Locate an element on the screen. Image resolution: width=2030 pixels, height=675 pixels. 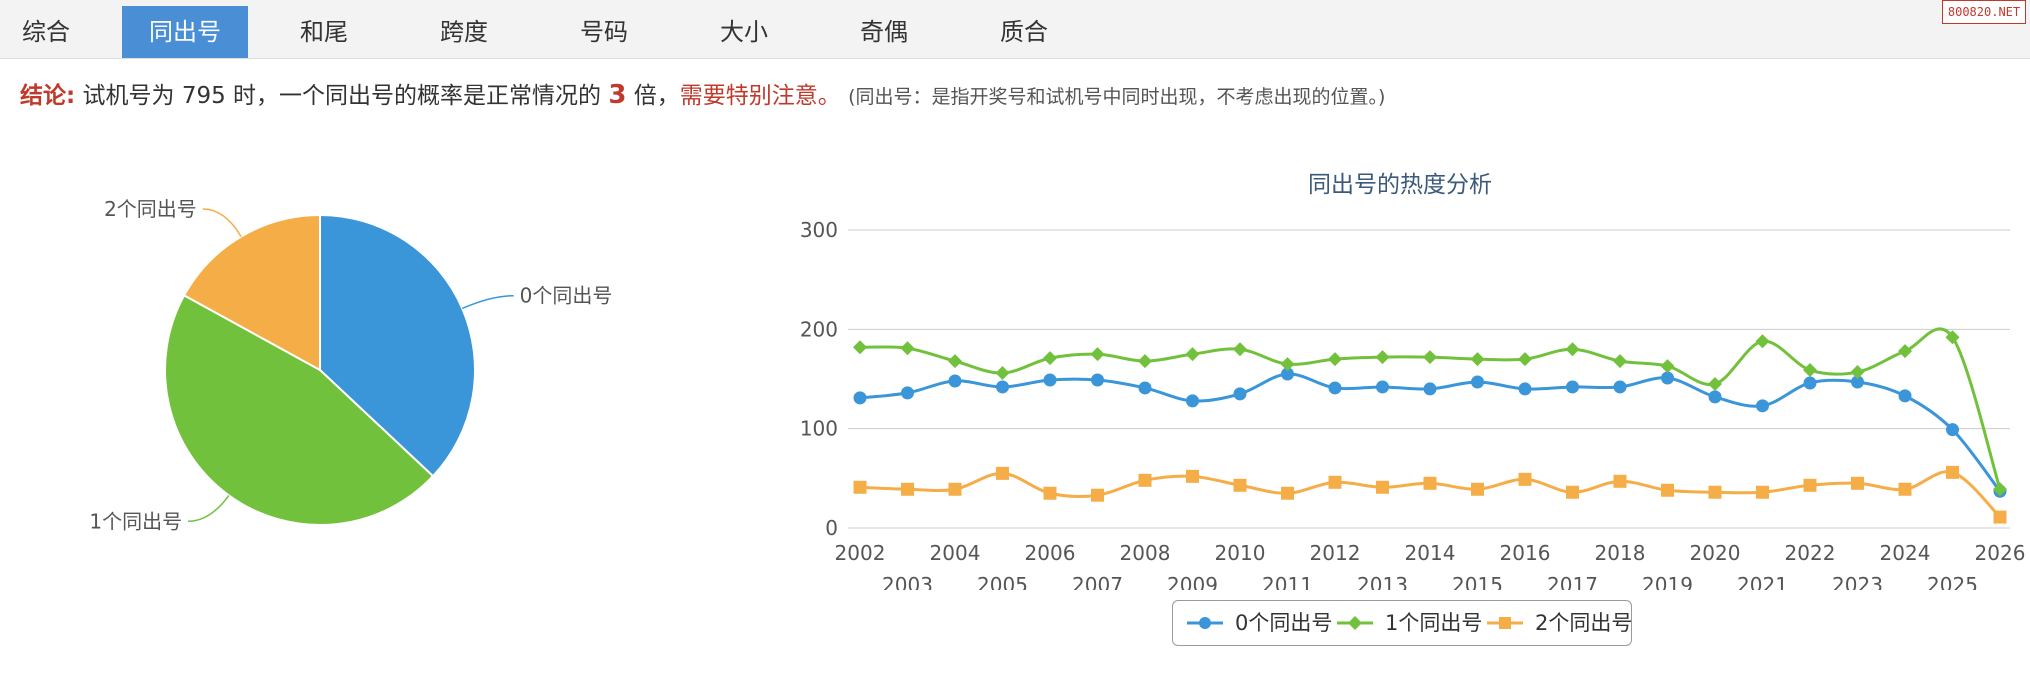
tab-overview: 综合 is located at coordinates (46, 32).